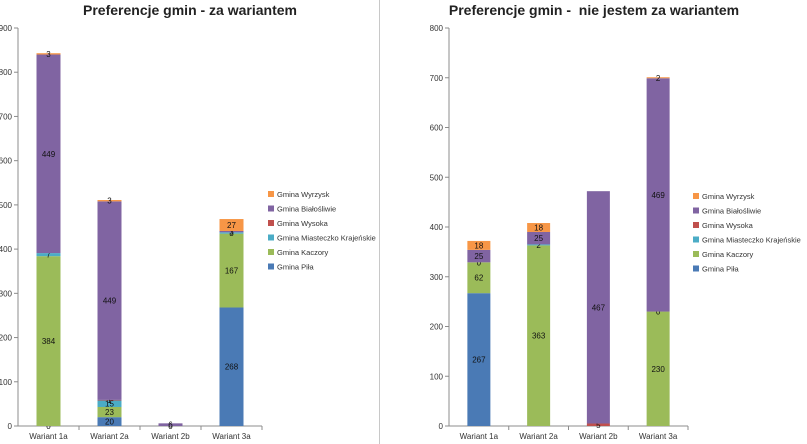 This screenshot has height=444, width=807. What do you see at coordinates (109, 400) in the screenshot?
I see `data-label: 1` at bounding box center [109, 400].